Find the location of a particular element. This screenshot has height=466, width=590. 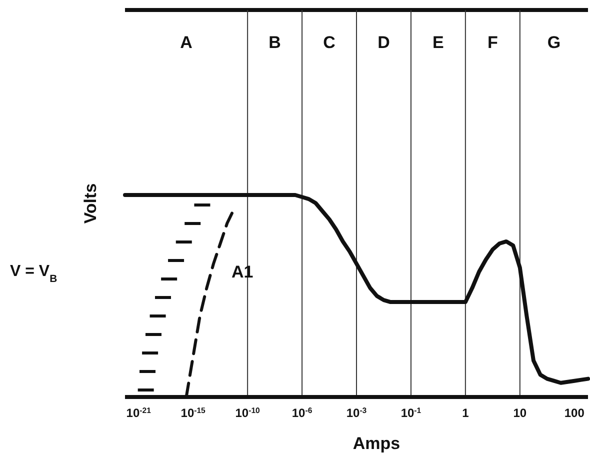

text: G is located at coordinates (554, 42).